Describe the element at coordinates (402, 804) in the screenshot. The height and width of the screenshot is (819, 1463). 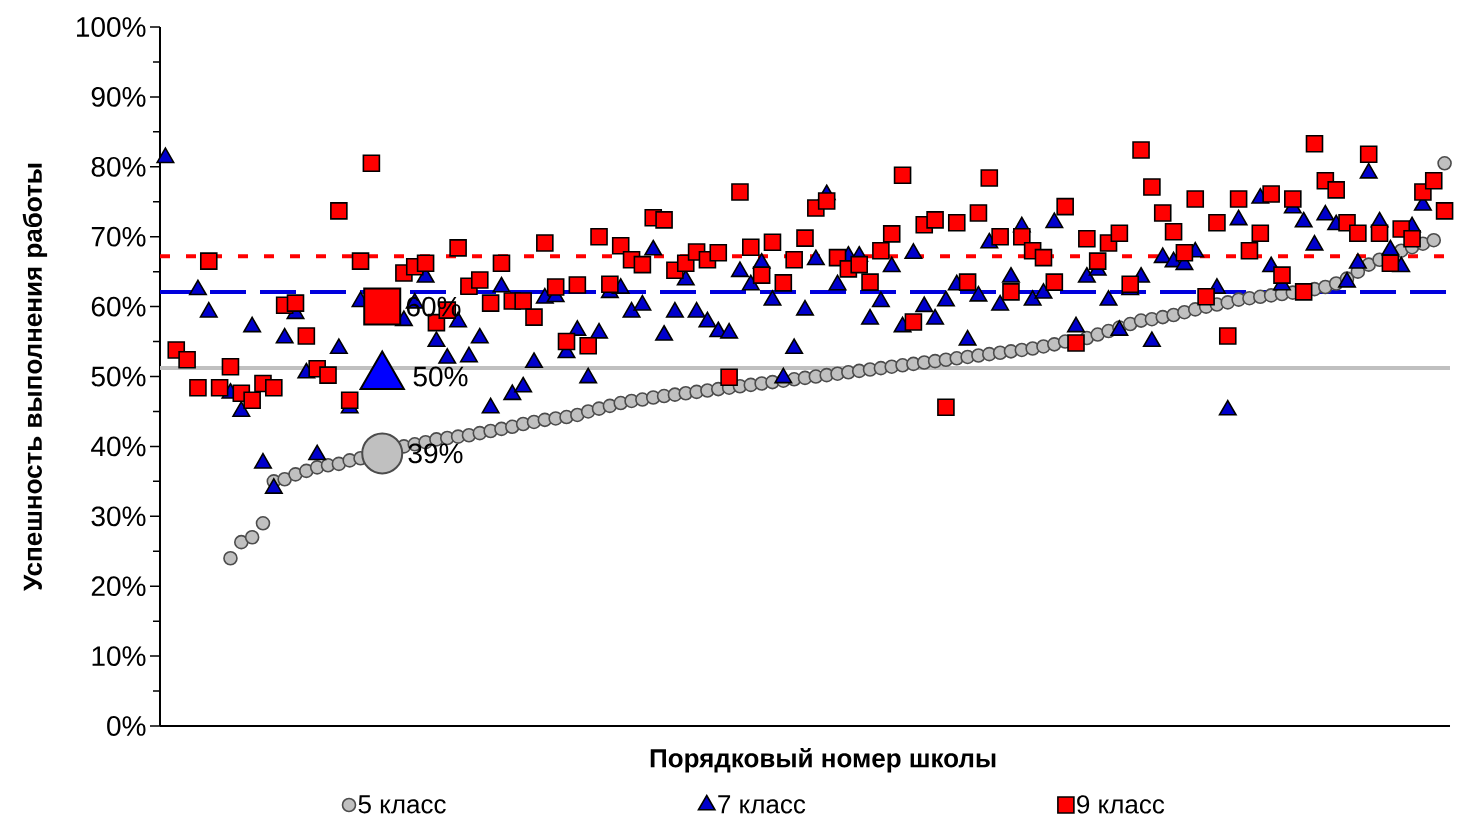
I see `legend-label: 5 класс` at that location.